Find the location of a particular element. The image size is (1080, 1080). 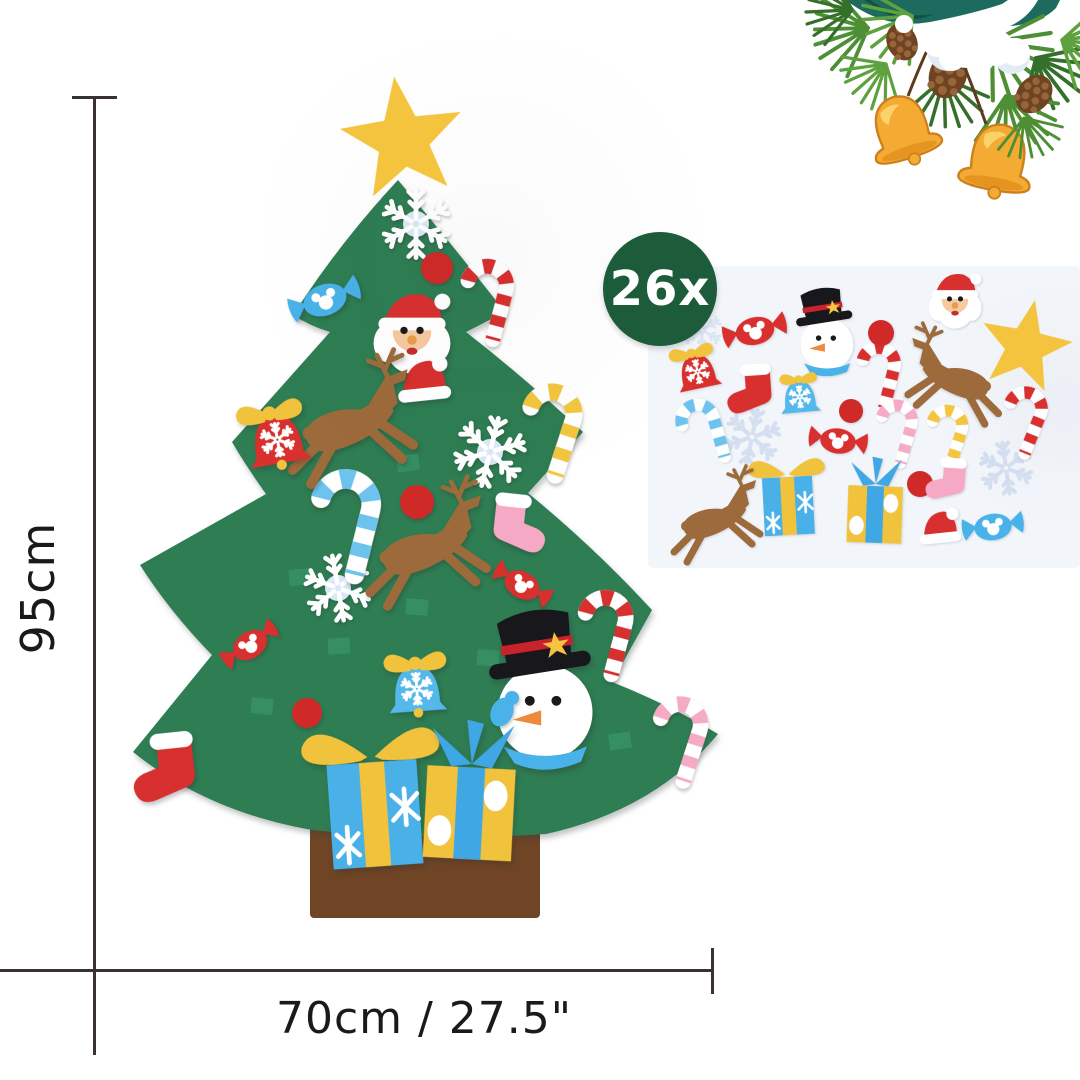

ornament-kit-panel is located at coordinates (864, 417).